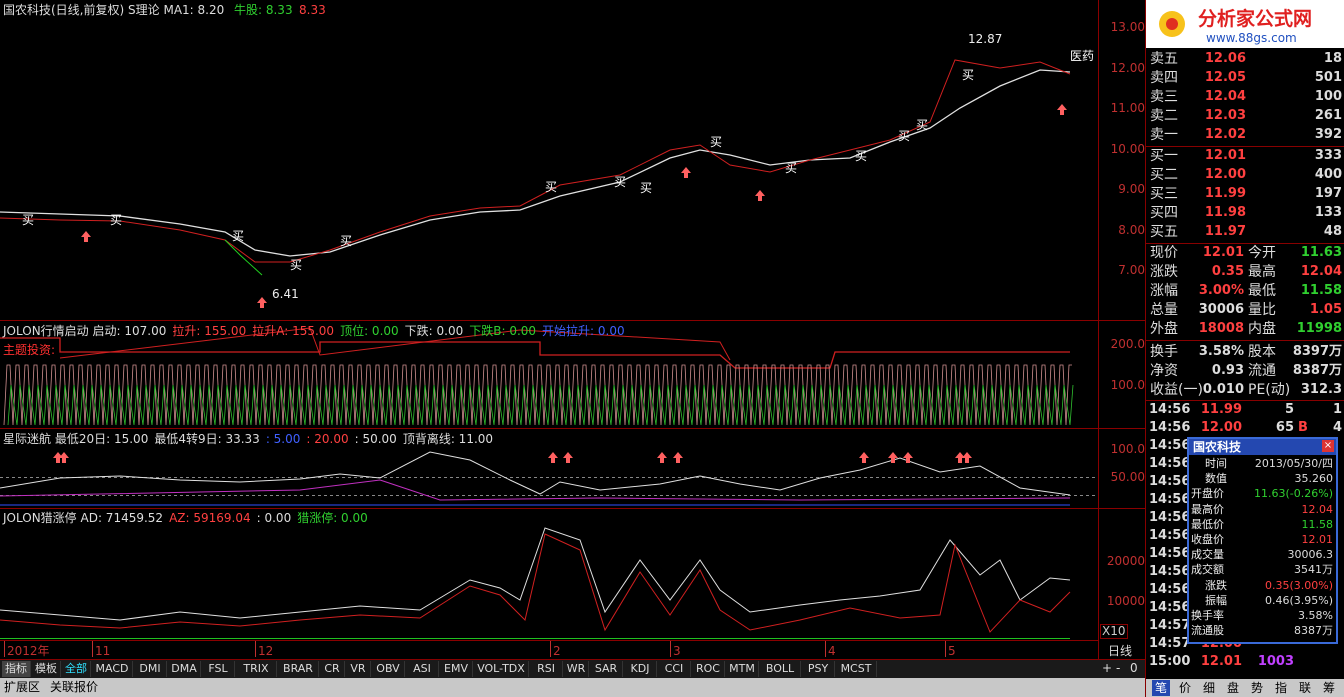 This screenshot has height=697, width=1344. I want to click on tab: KDJ, so click(640, 669).